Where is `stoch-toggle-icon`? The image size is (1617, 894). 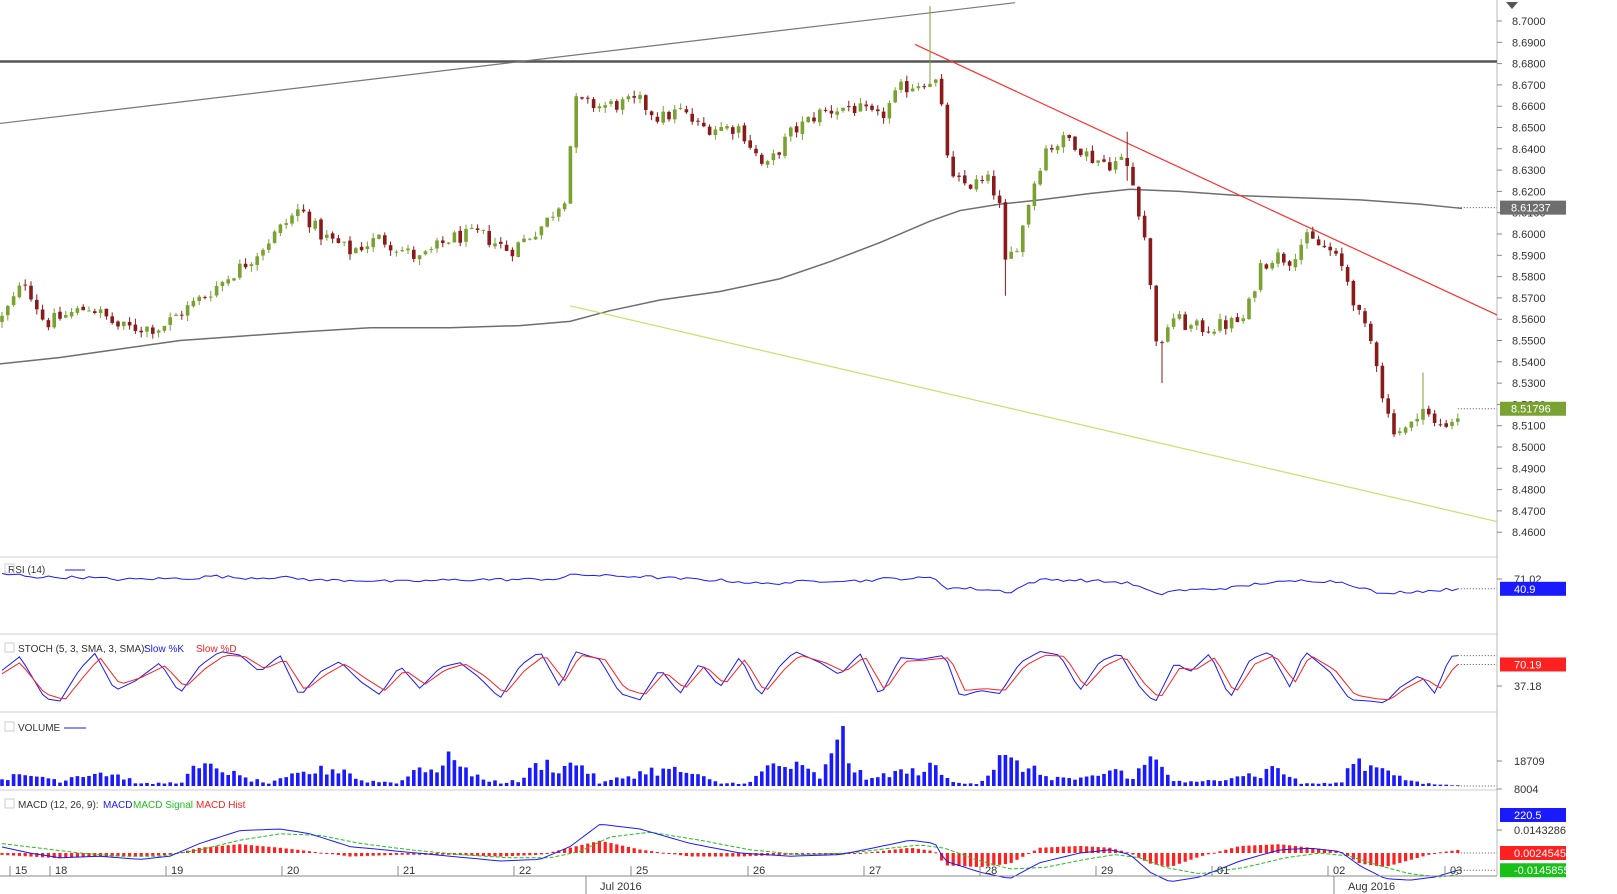 stoch-toggle-icon is located at coordinates (9, 647).